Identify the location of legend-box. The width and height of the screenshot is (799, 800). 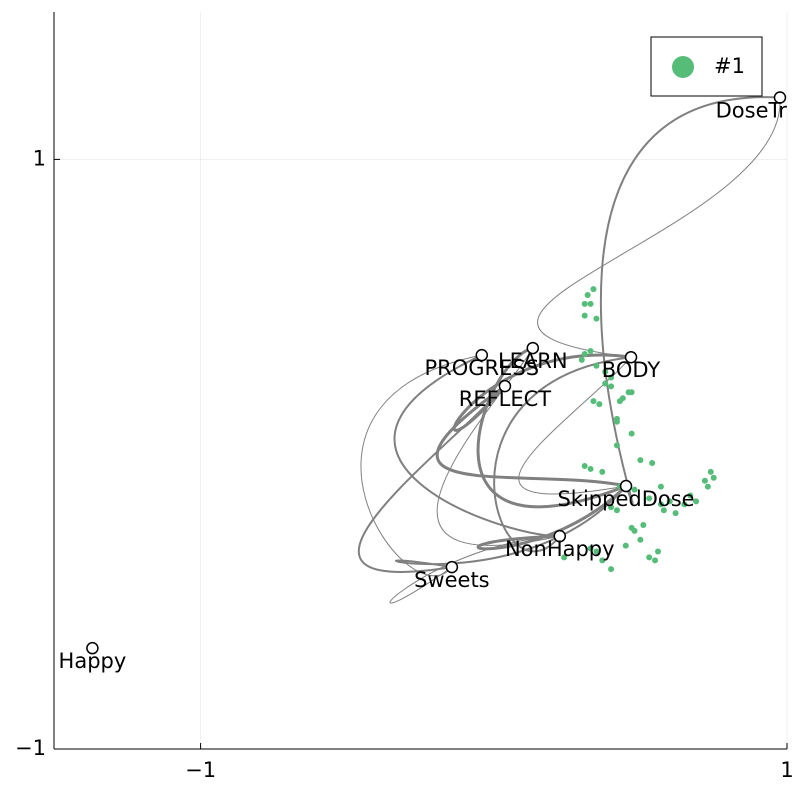
(706, 66).